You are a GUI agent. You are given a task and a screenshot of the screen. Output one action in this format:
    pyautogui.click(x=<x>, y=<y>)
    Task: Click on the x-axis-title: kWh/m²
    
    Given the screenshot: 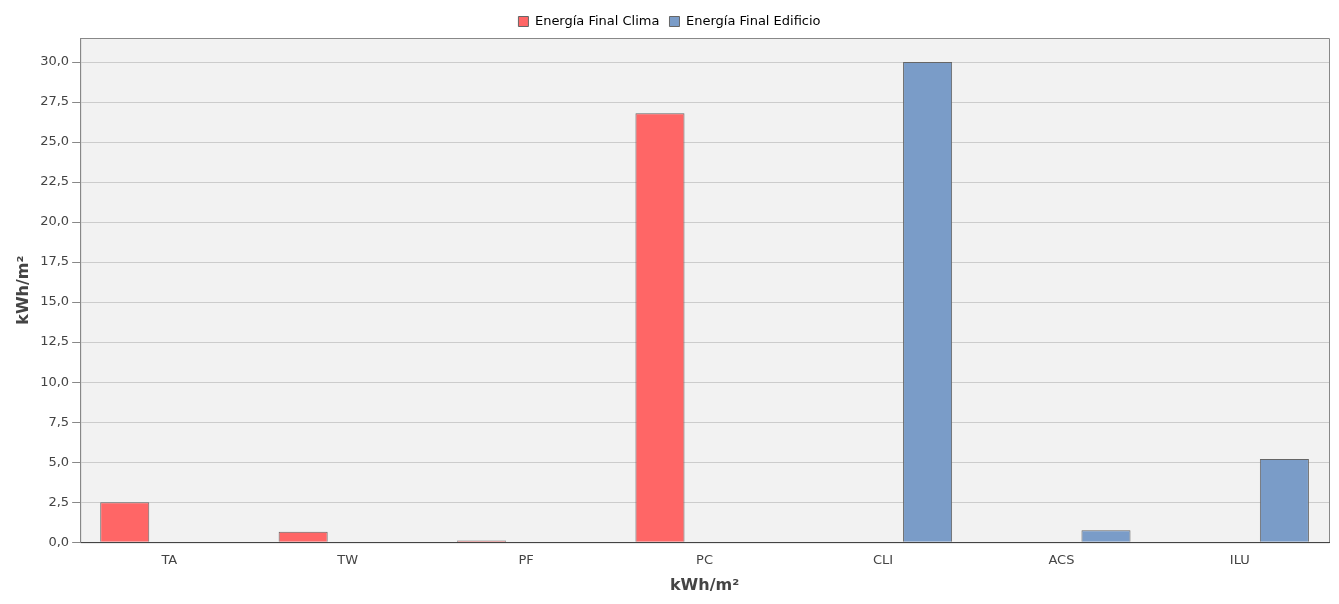 What is the action you would take?
    pyautogui.click(x=704, y=584)
    